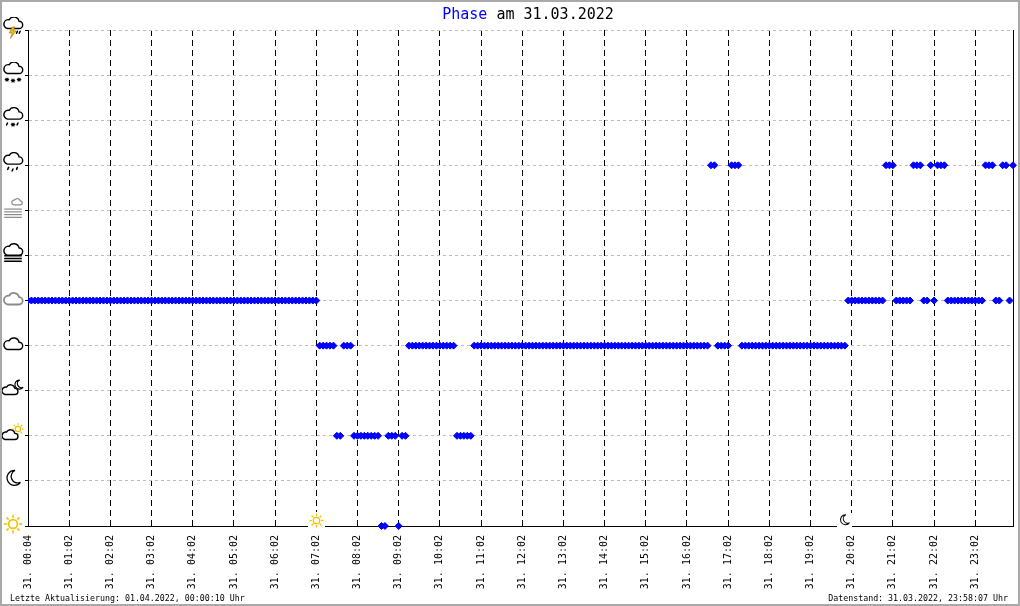  I want to click on x-tick-label: 31. 03:02, so click(151, 562).